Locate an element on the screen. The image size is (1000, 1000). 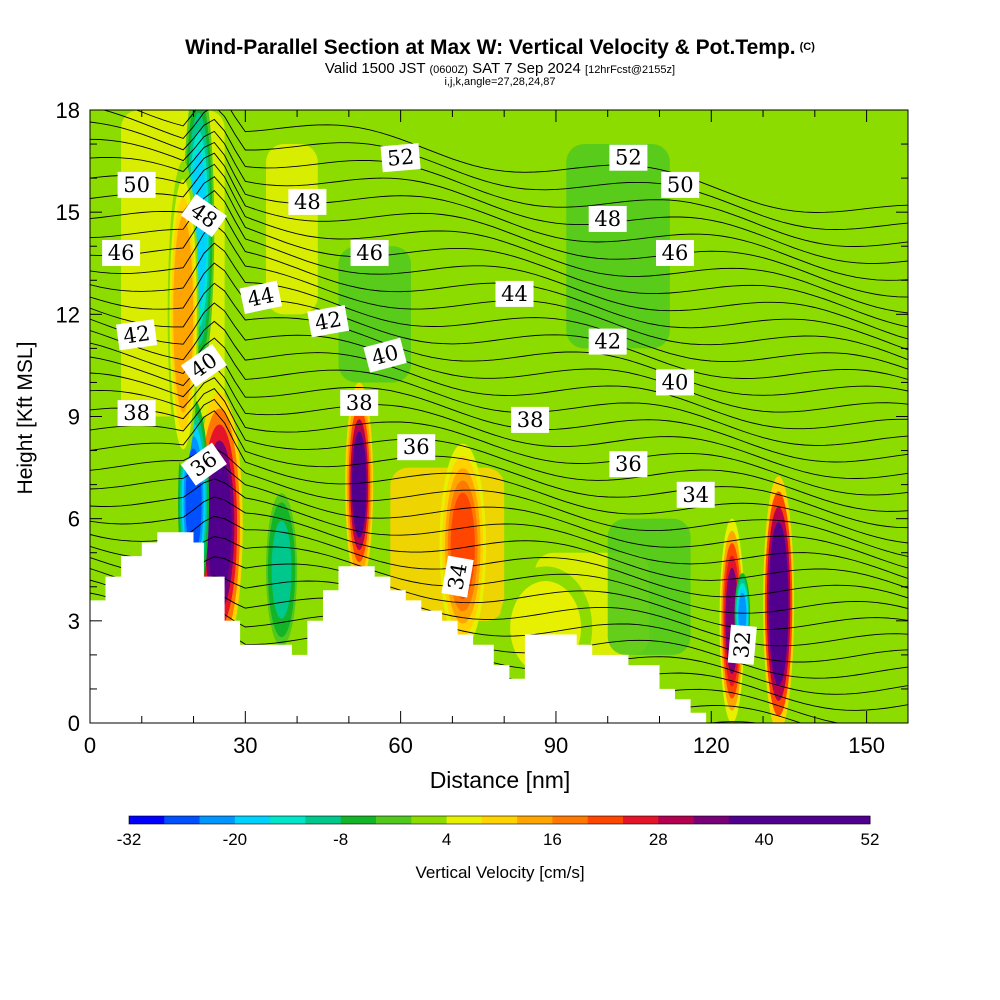
contour-label-text: 52 is located at coordinates (628, 158).